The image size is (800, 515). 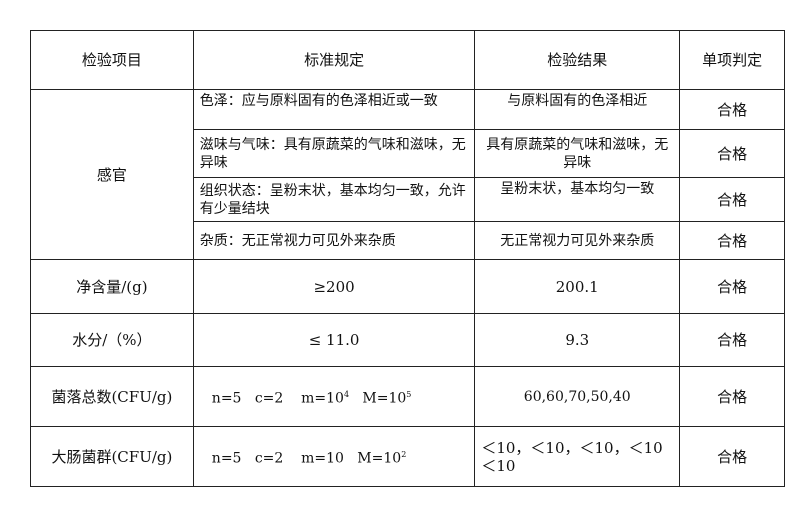 I want to click on result-cell: 呈粉末状，基本均匀一致, so click(x=577, y=199).